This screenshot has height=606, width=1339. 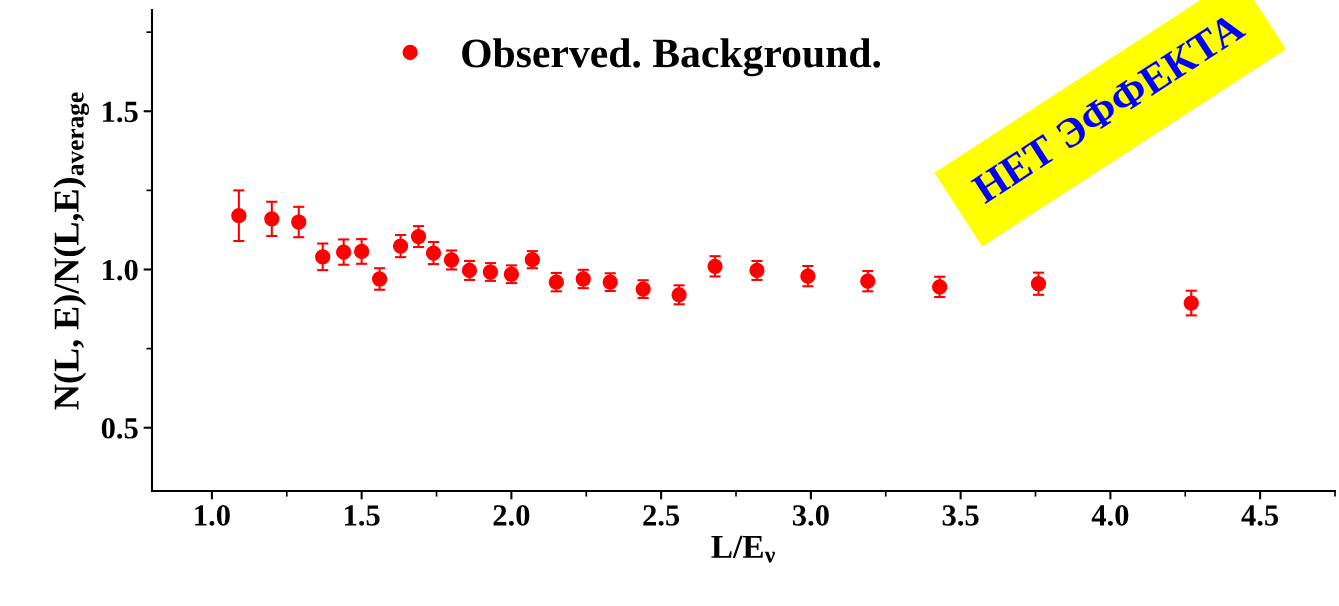 What do you see at coordinates (671, 57) in the screenshot?
I see `legend-label: Observed. Background.` at bounding box center [671, 57].